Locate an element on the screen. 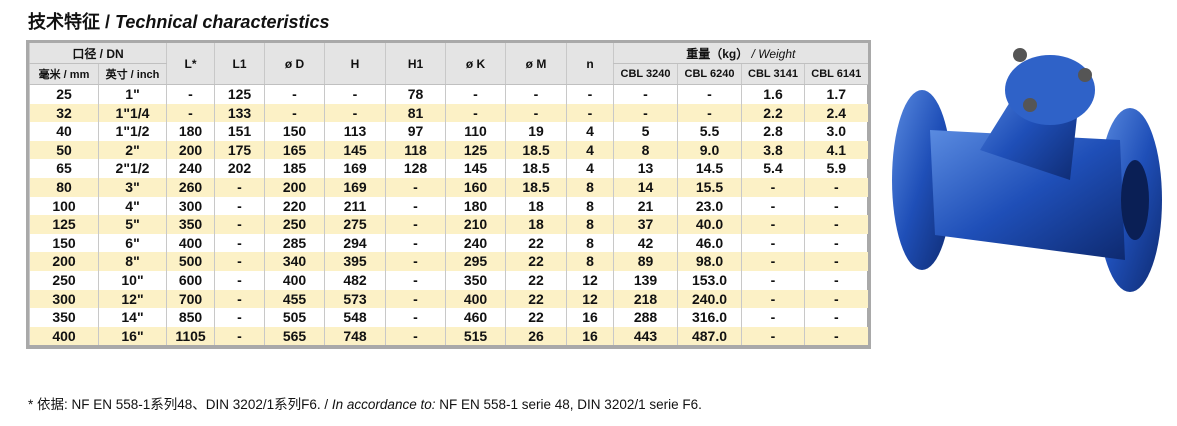  cell: 12" is located at coordinates (132, 299).